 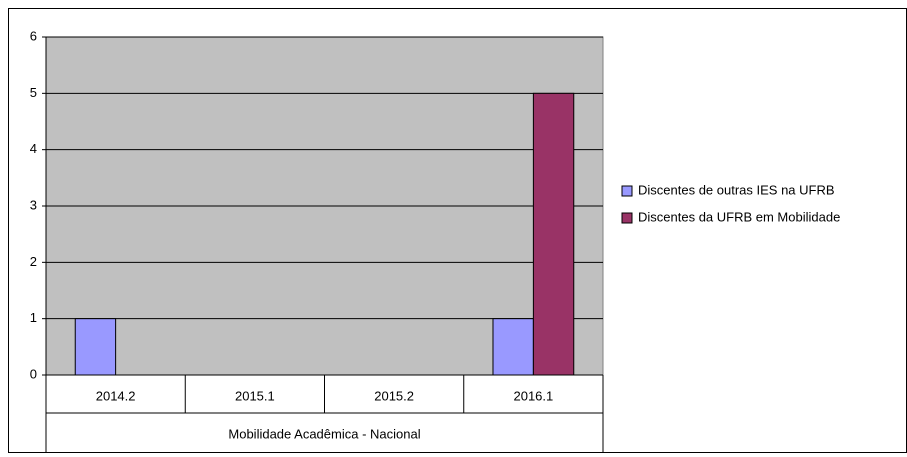 What do you see at coordinates (33, 373) in the screenshot?
I see `y-tick-label: 0` at bounding box center [33, 373].